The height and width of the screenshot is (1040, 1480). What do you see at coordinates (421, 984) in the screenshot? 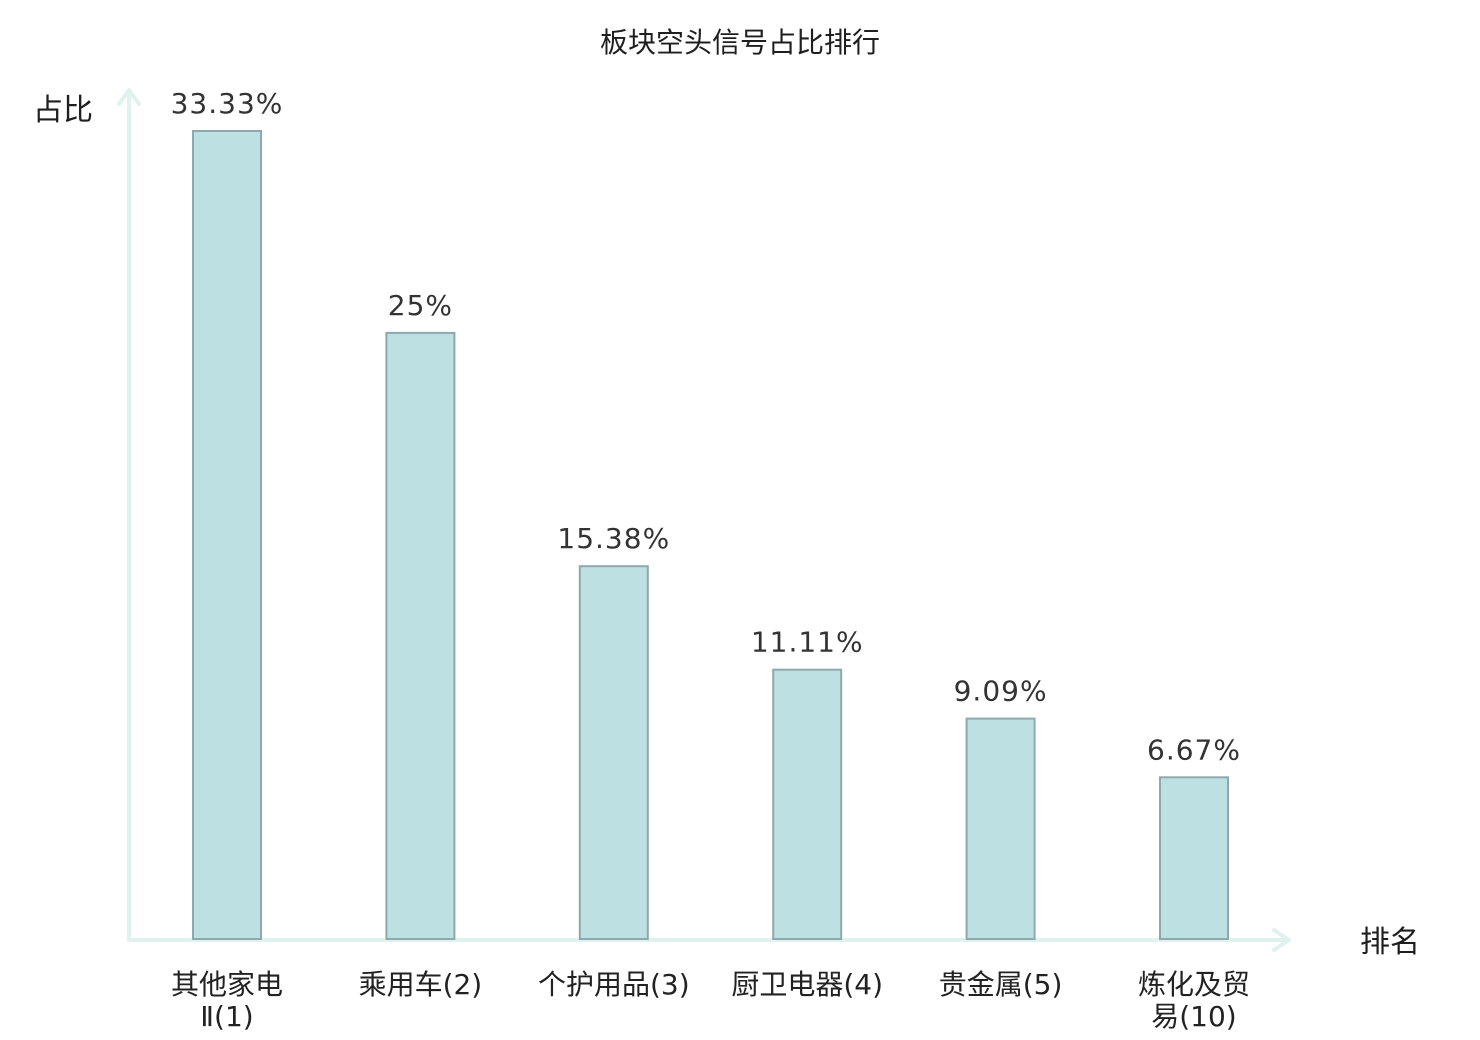
I see `x-tick-label-2-line-1: 乘用车(2)` at bounding box center [421, 984].